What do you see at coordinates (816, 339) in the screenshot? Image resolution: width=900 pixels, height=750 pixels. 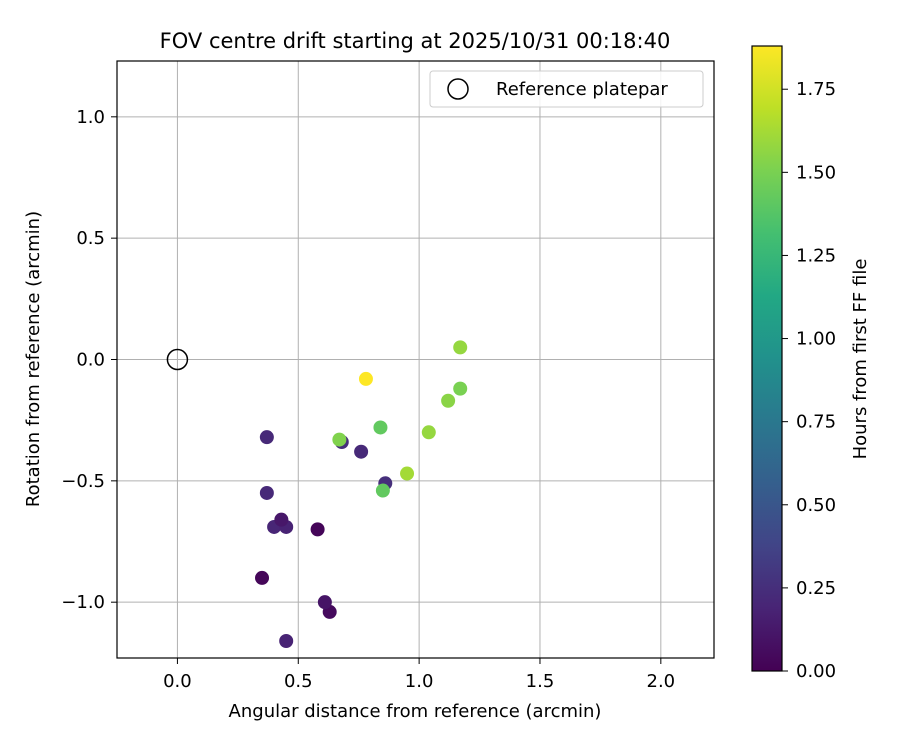 I see `colorbar-tick-label: 1.00` at bounding box center [816, 339].